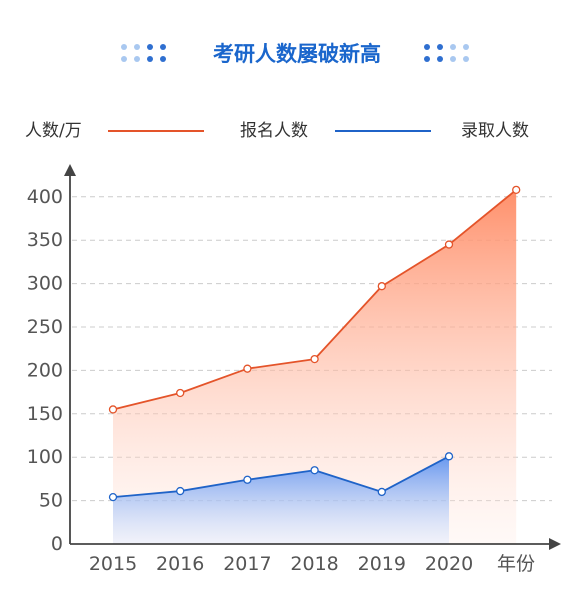 The image size is (581, 605). Describe the element at coordinates (45, 240) in the screenshot. I see `y-tick-label: 350` at that location.